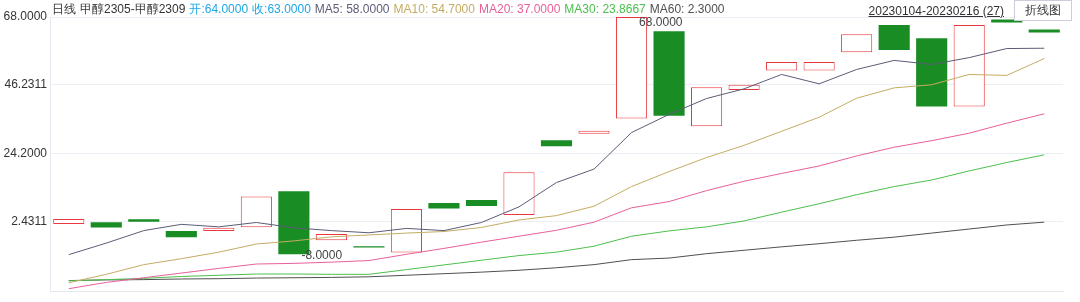  Describe the element at coordinates (605, 9) in the screenshot. I see `text: MA30: 23.8667` at that location.